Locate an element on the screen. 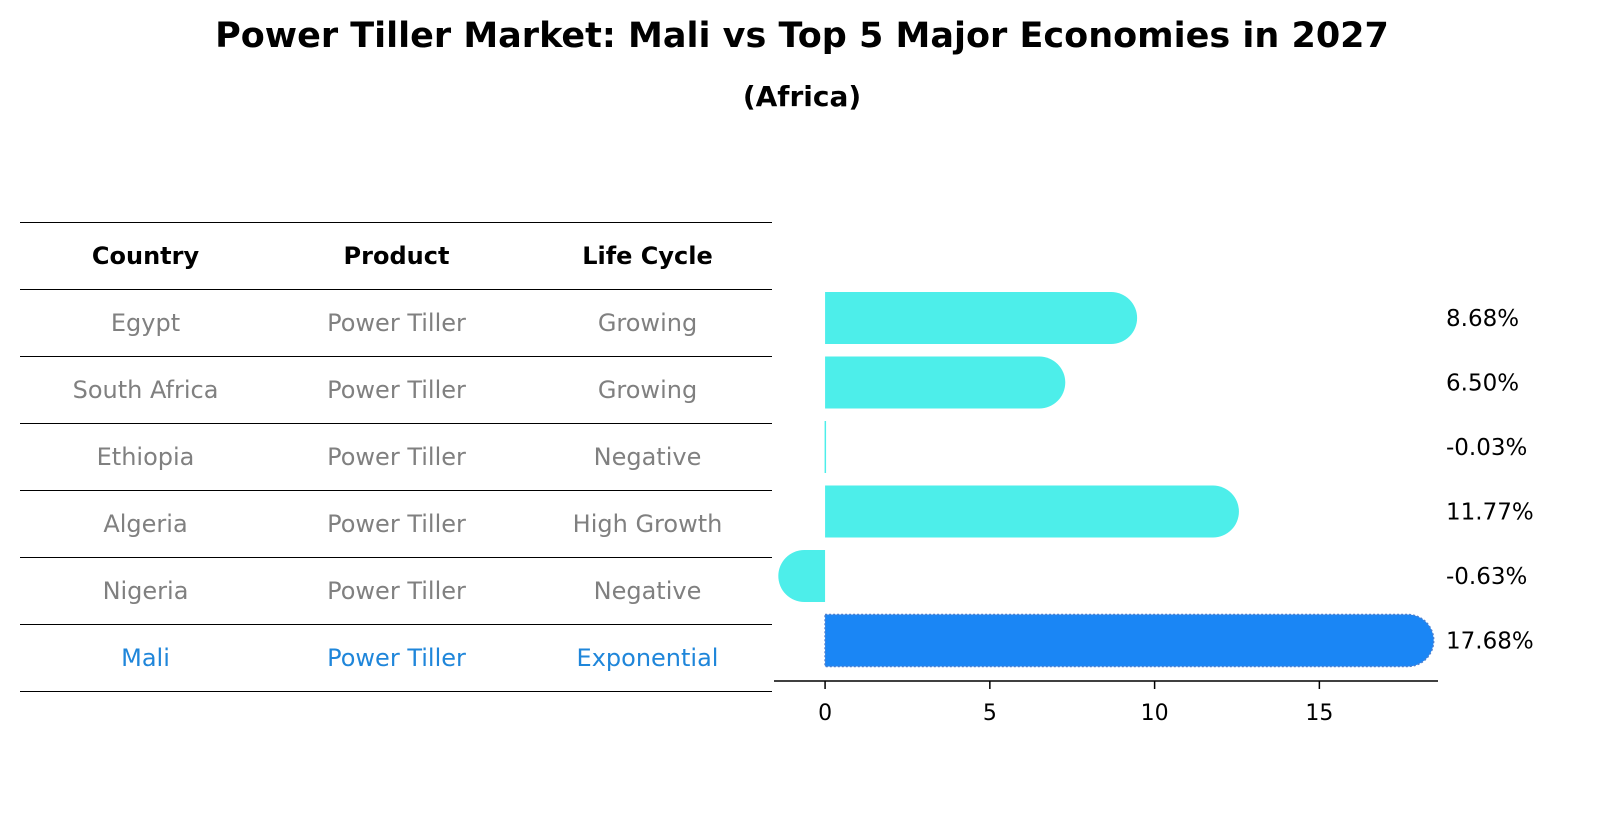 The width and height of the screenshot is (1604, 823). table-row-highlighted: Mali Power Tiller Exponential is located at coordinates (396, 658).